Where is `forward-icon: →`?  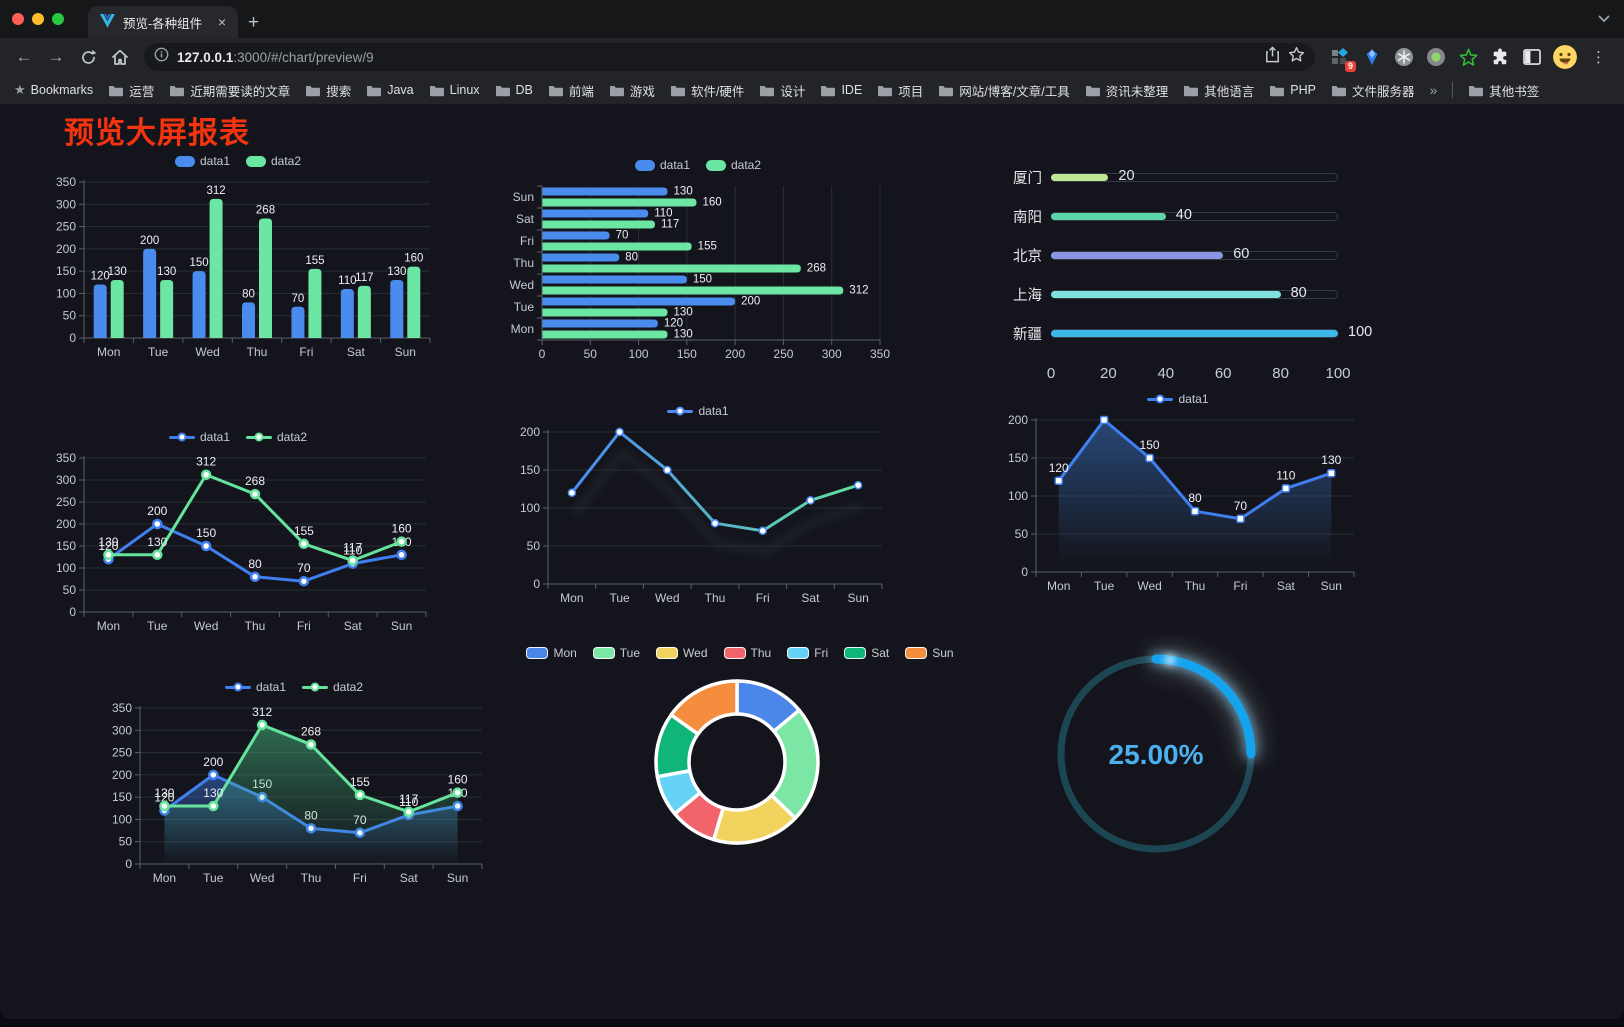
forward-icon: → is located at coordinates (56, 56).